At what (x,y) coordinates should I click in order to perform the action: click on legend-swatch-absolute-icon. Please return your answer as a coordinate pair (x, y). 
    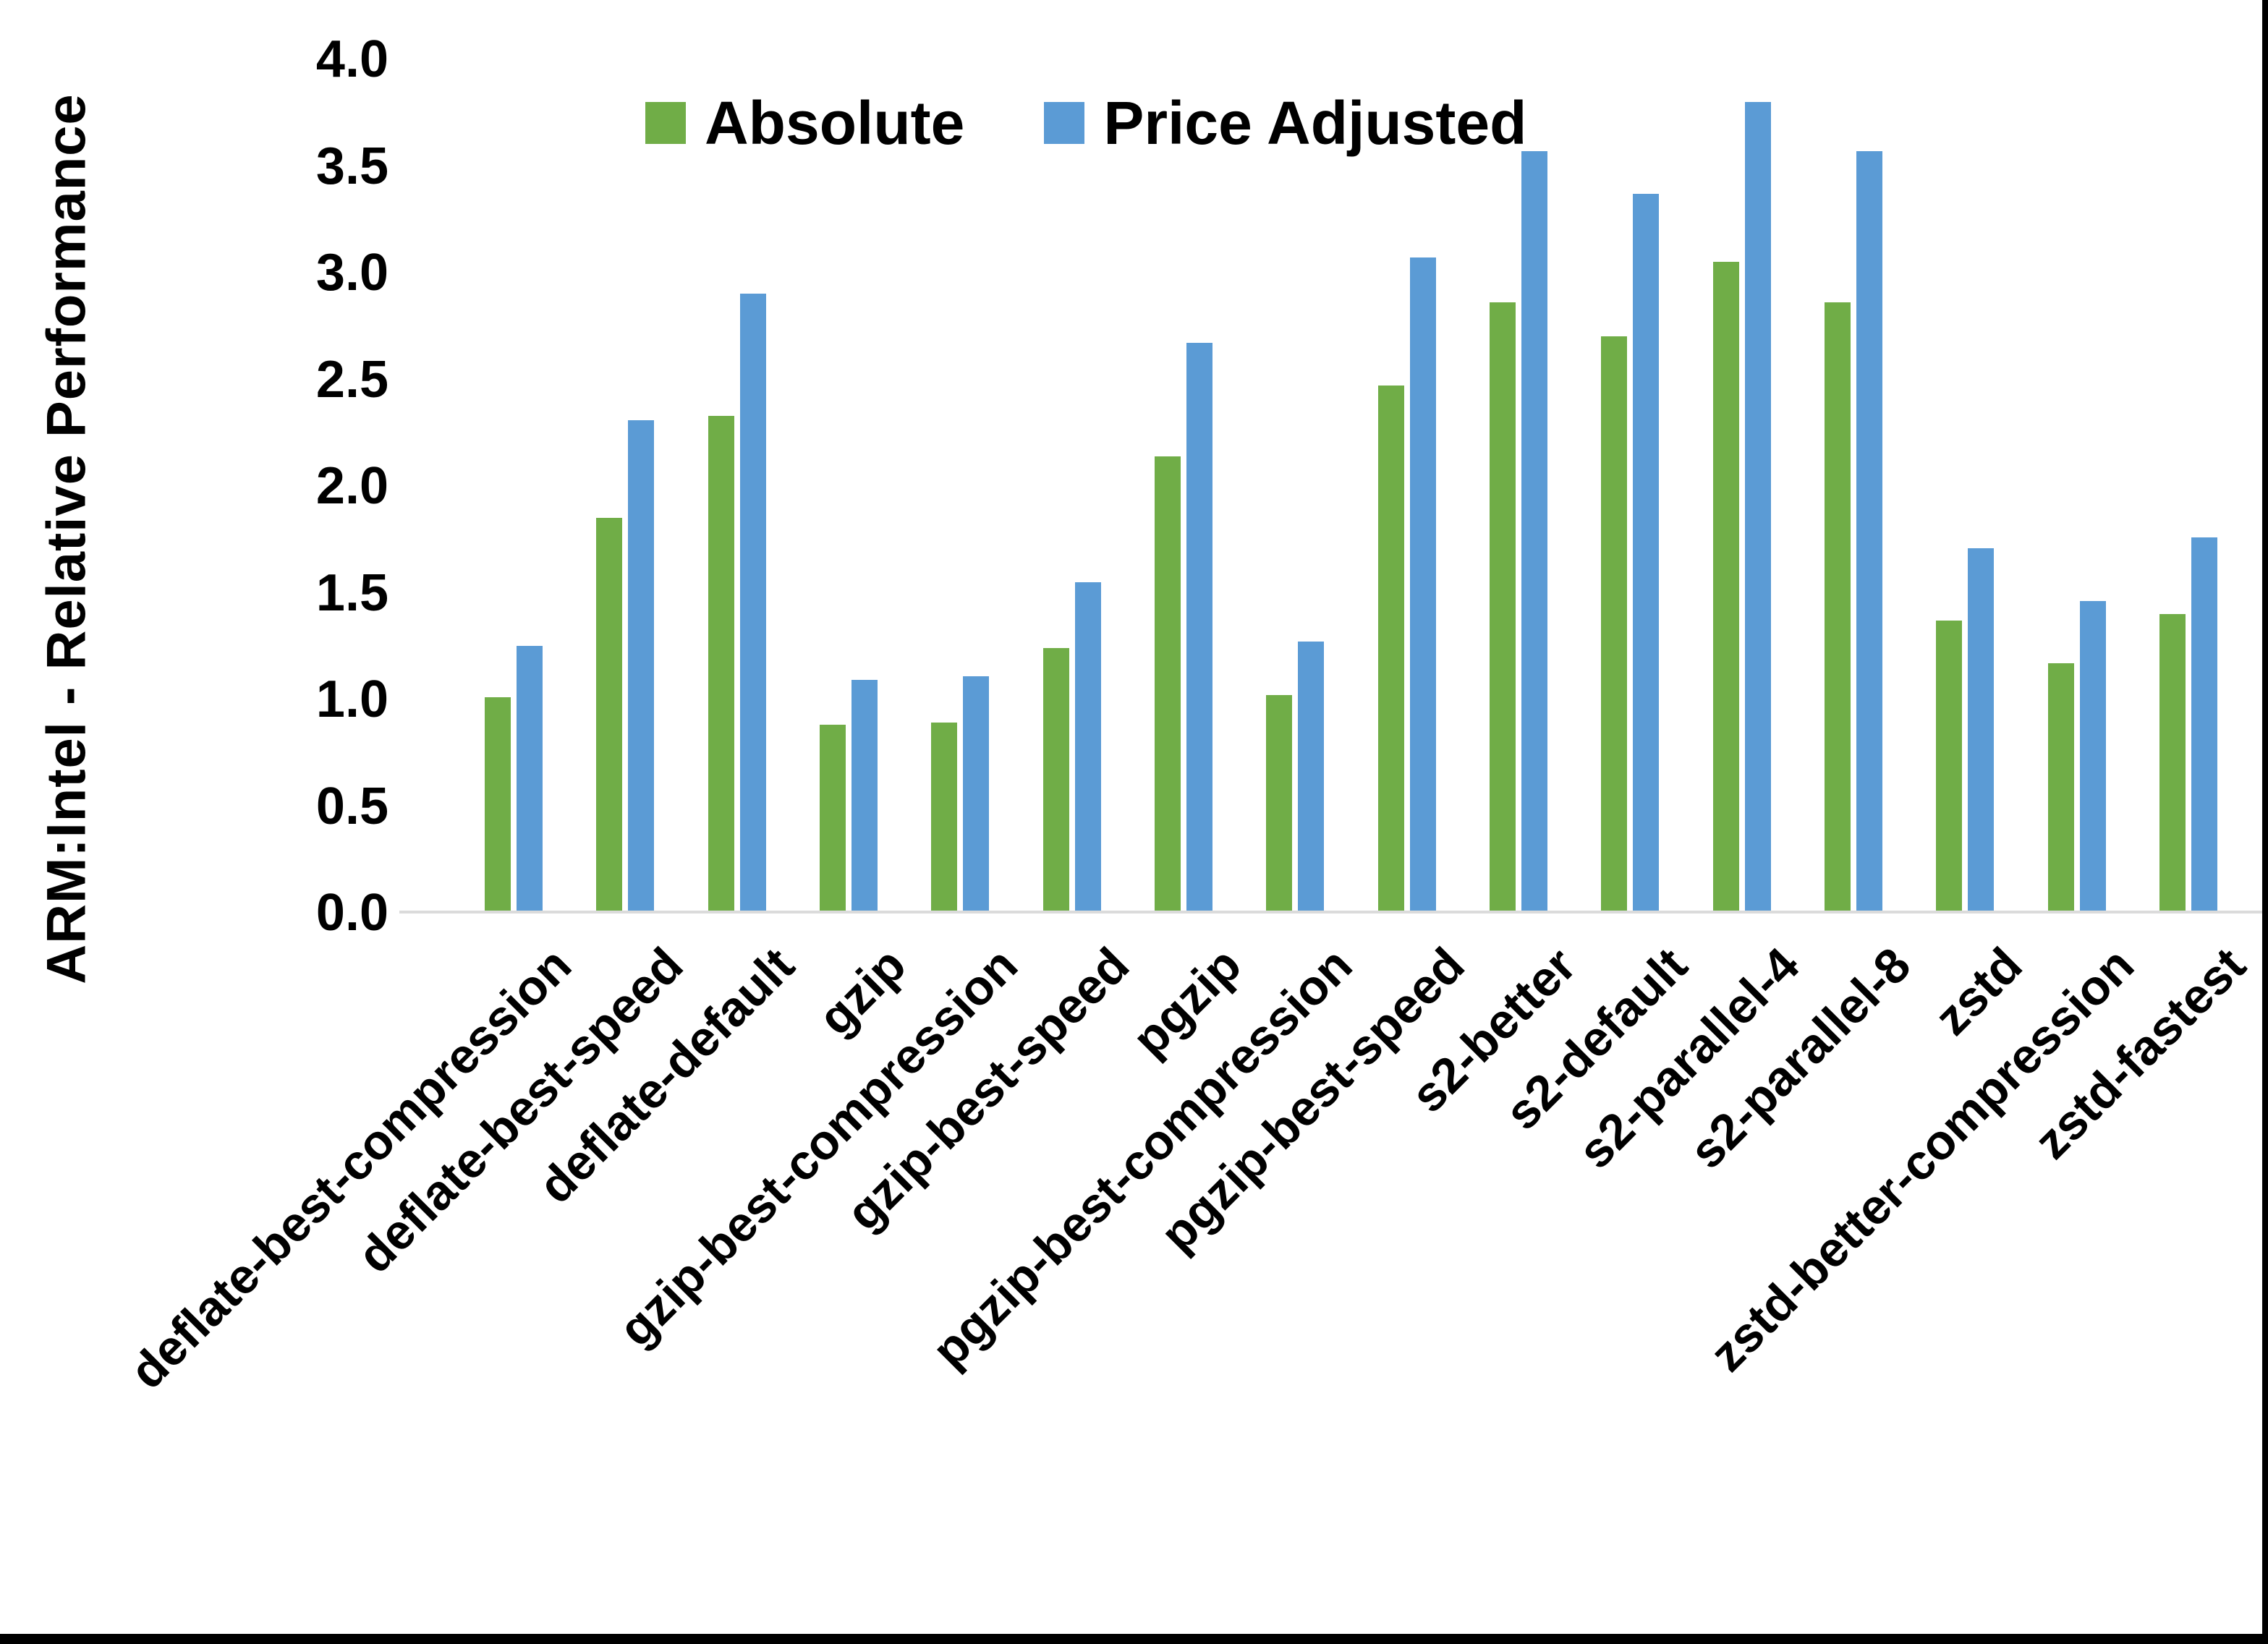
    Looking at the image, I should click on (665, 123).